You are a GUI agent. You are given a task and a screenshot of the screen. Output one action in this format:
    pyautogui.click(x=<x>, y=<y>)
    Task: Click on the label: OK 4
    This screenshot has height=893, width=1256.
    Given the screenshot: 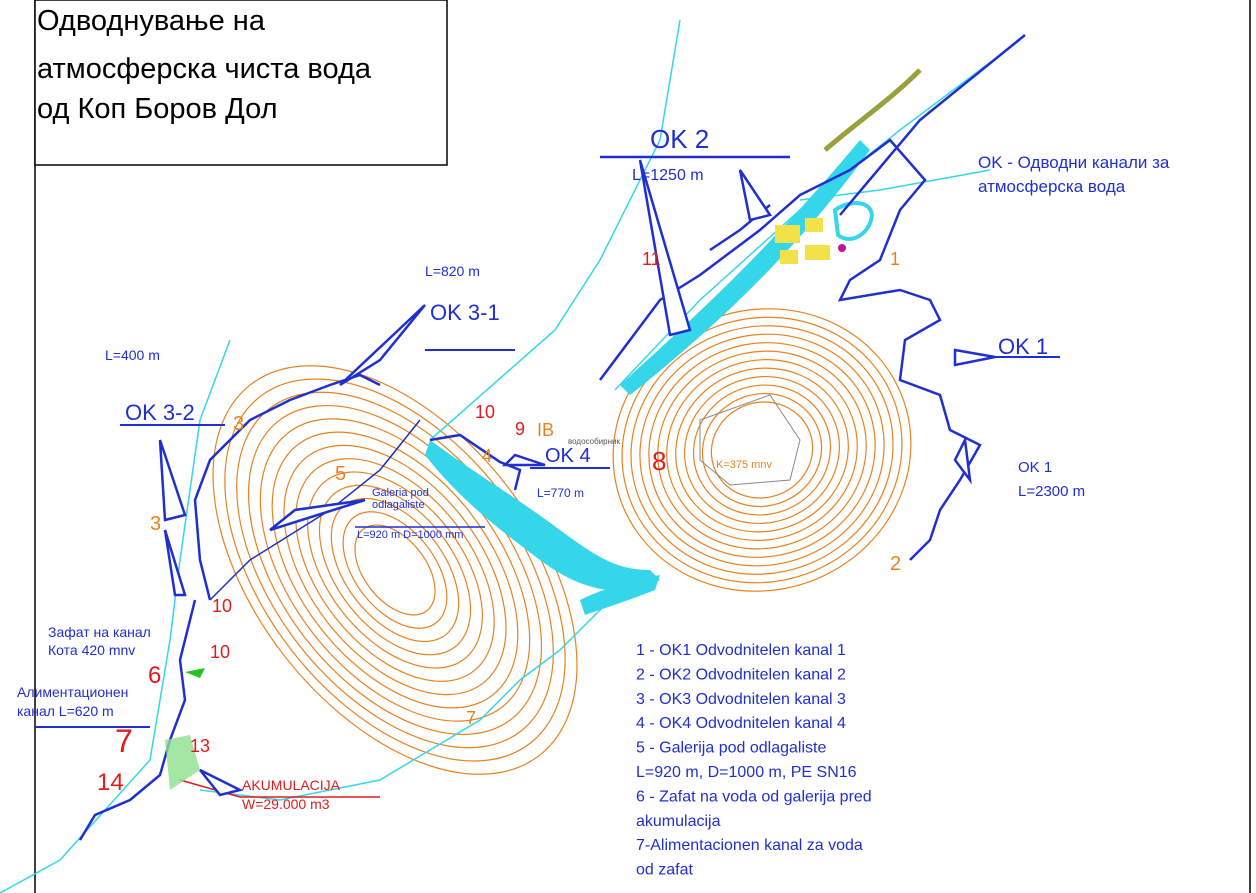 What is the action you would take?
    pyautogui.click(x=568, y=456)
    